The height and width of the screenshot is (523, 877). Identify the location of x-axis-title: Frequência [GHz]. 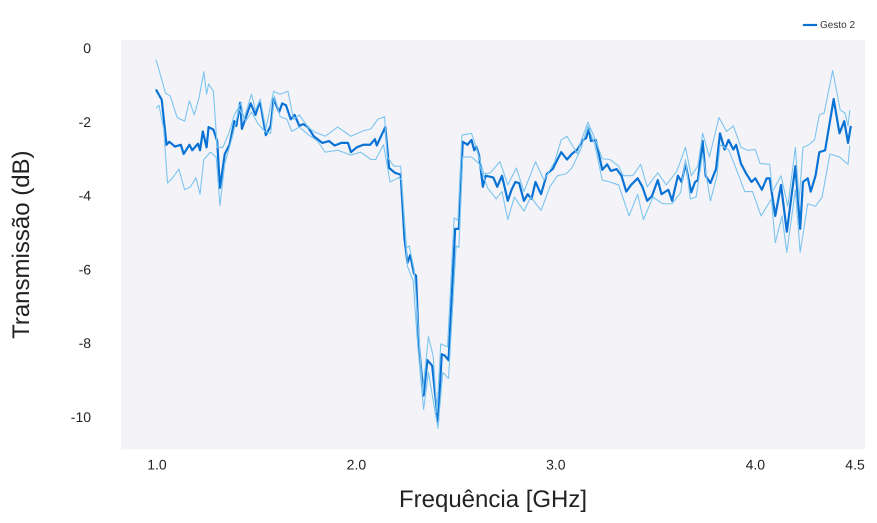
(493, 500).